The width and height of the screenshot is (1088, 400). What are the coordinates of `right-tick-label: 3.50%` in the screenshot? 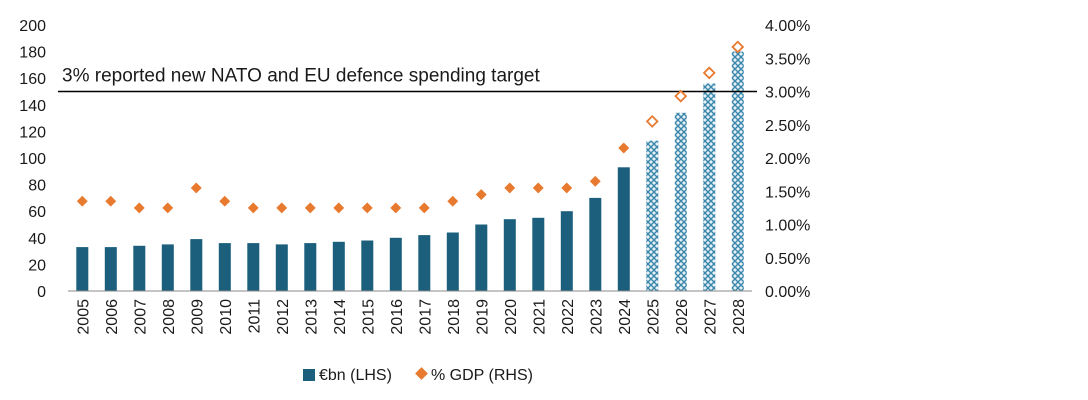 It's located at (787, 59).